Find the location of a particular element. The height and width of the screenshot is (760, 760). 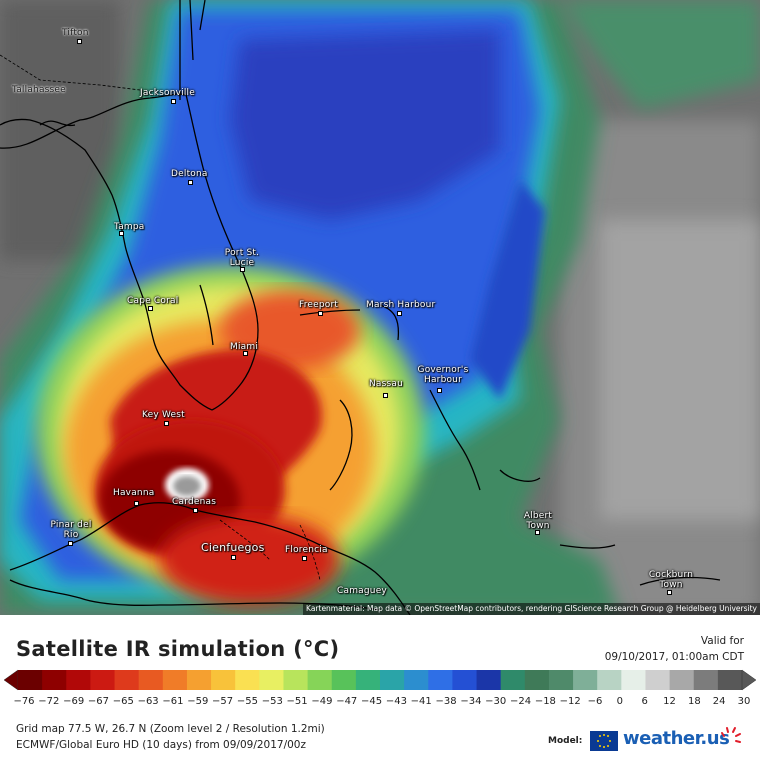

city-label-havanna: Havanna is located at coordinates (134, 493).